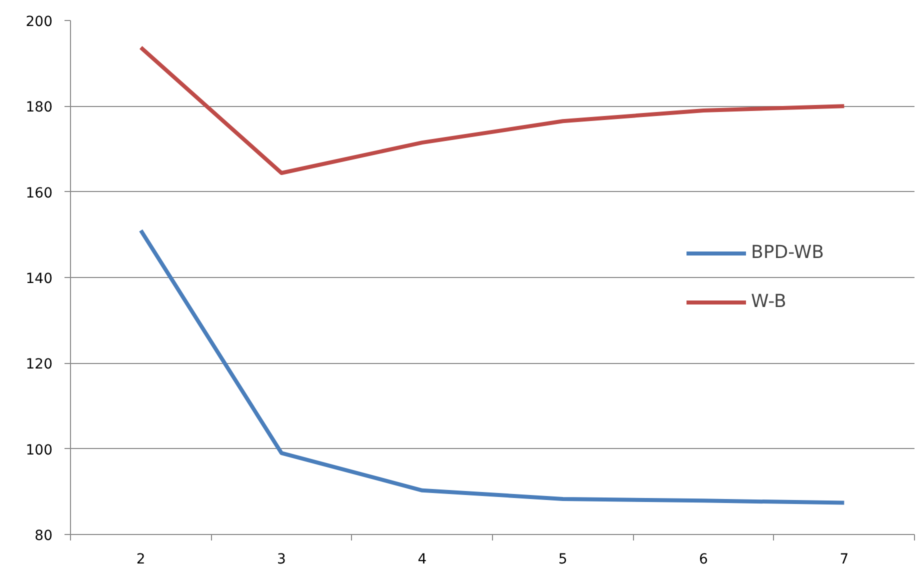  What do you see at coordinates (768, 301) in the screenshot?
I see `legend-label: W-B` at bounding box center [768, 301].